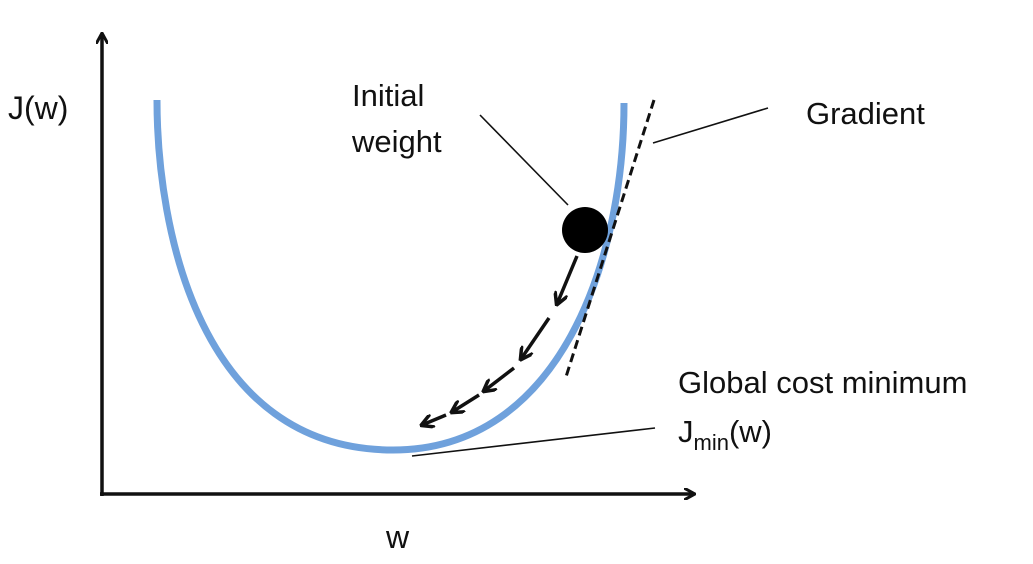 The width and height of the screenshot is (1033, 564). What do you see at coordinates (750, 431) in the screenshot?
I see `jmin-suffix: (w)` at bounding box center [750, 431].